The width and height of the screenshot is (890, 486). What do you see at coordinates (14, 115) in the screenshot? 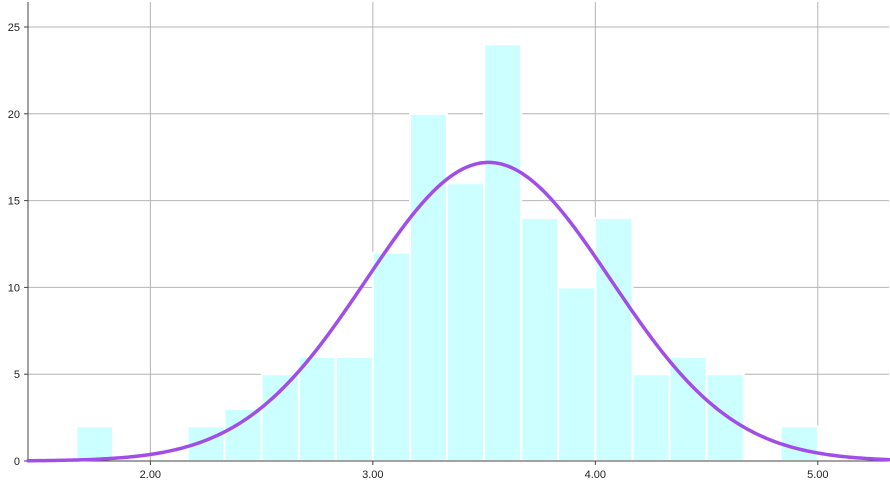
I see `y-tick-label: 20` at bounding box center [14, 115].